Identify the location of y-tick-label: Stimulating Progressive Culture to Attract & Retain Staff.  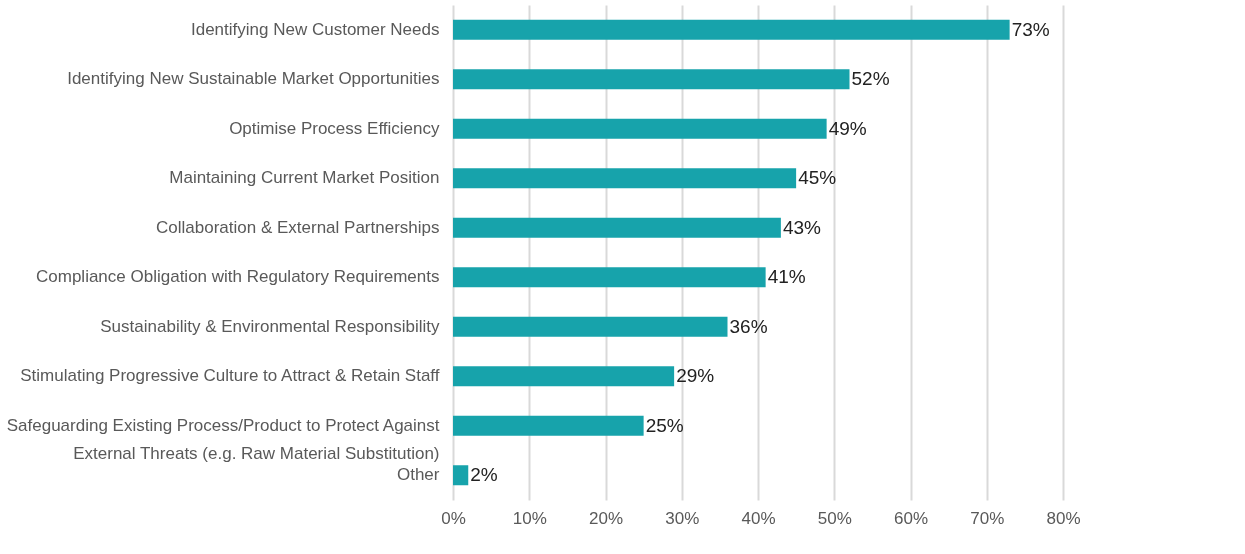
(230, 376).